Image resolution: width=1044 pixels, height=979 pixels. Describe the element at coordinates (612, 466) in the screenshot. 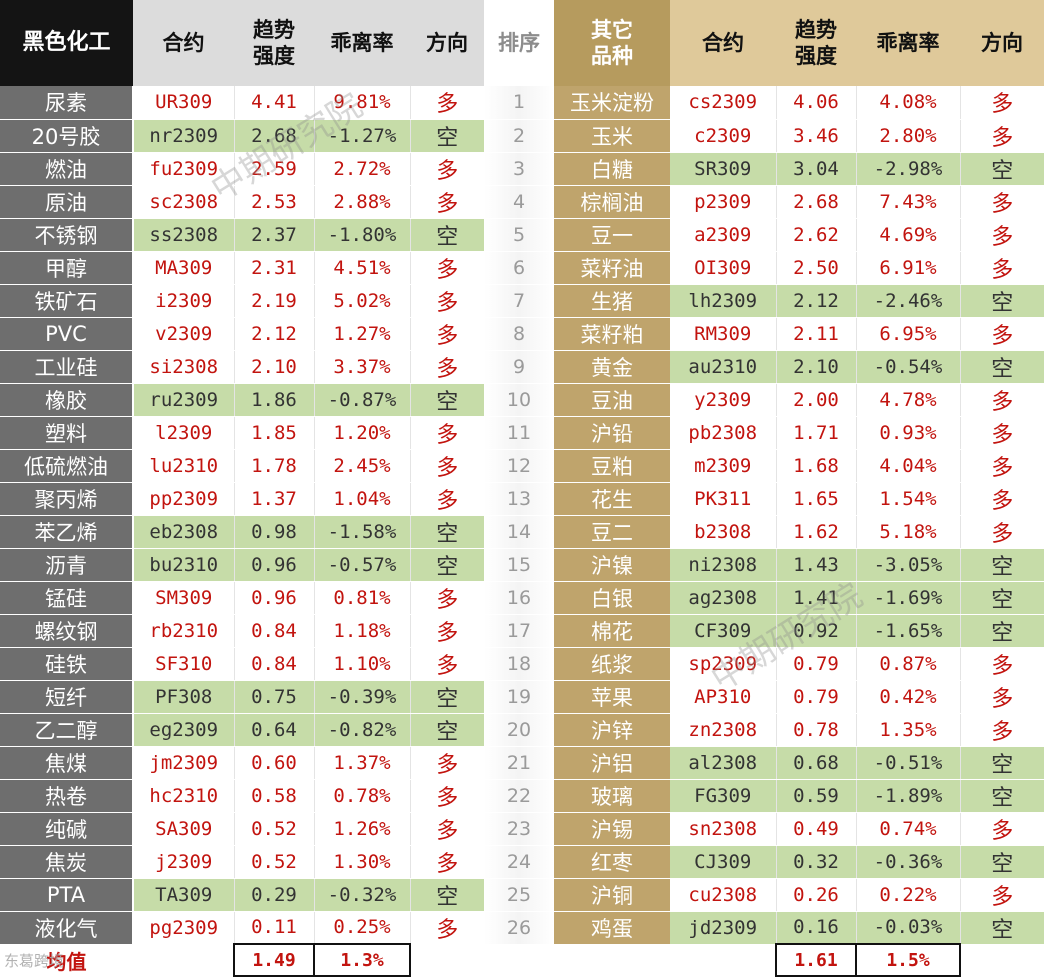

I see `right-commodity-name: 豆粕` at that location.